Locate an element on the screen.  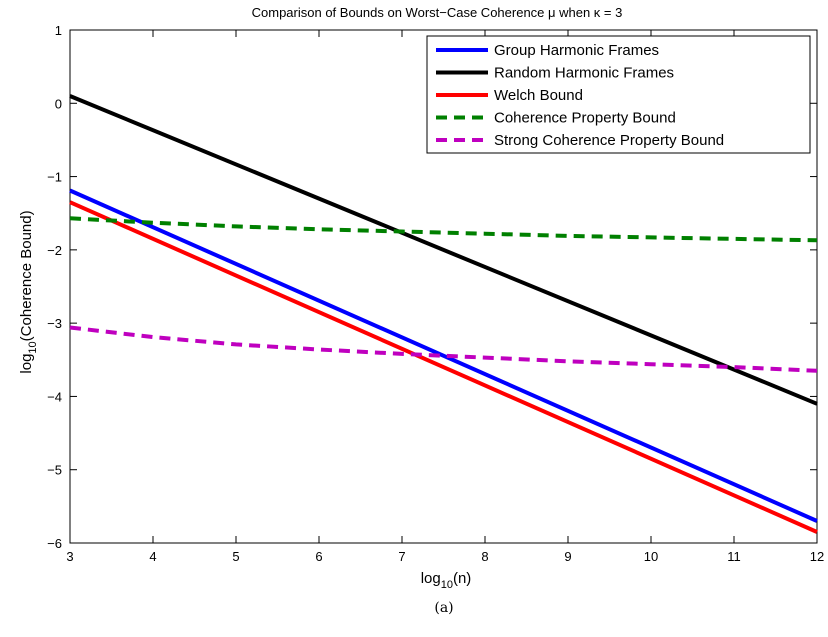
x-tick-label: 3 is located at coordinates (69, 556).